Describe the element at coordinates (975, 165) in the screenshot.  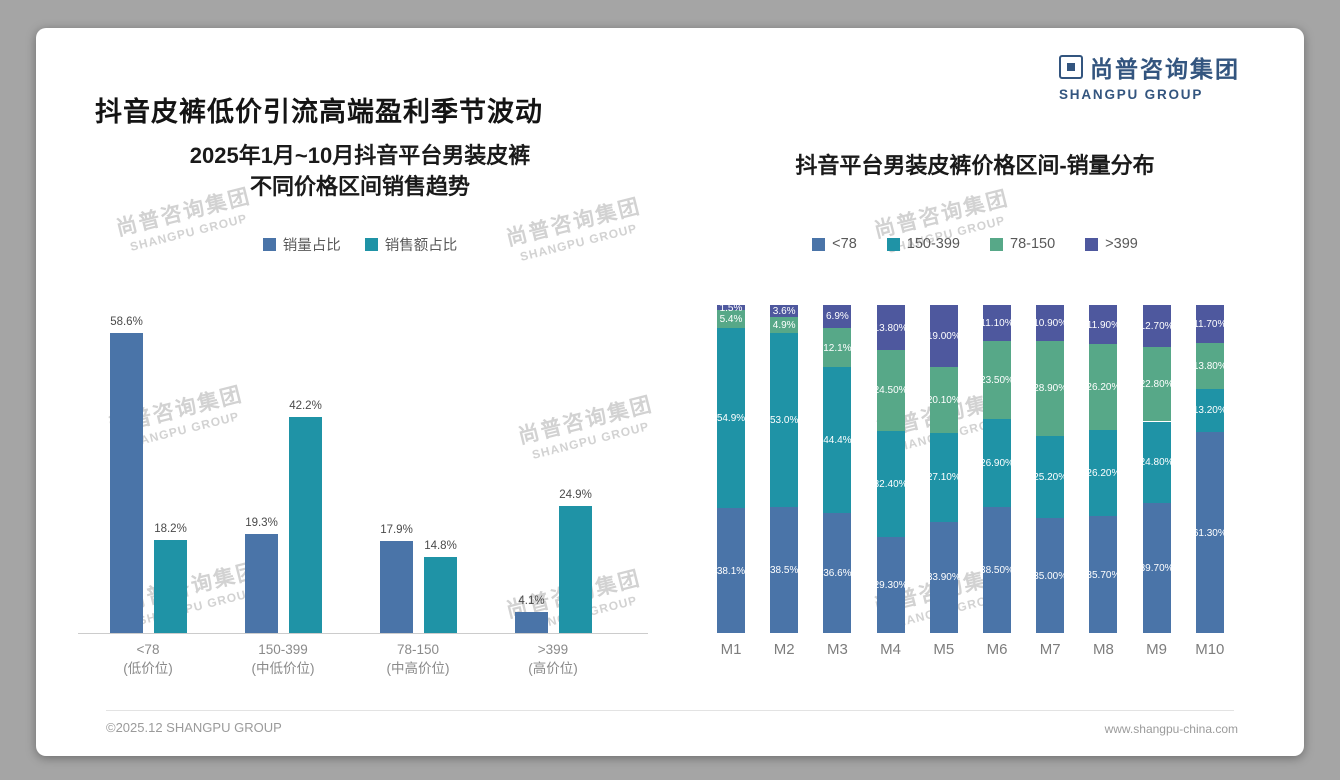
I see `right-chart-title: 抖音平台男装皮裤价格区间-销量分布` at that location.